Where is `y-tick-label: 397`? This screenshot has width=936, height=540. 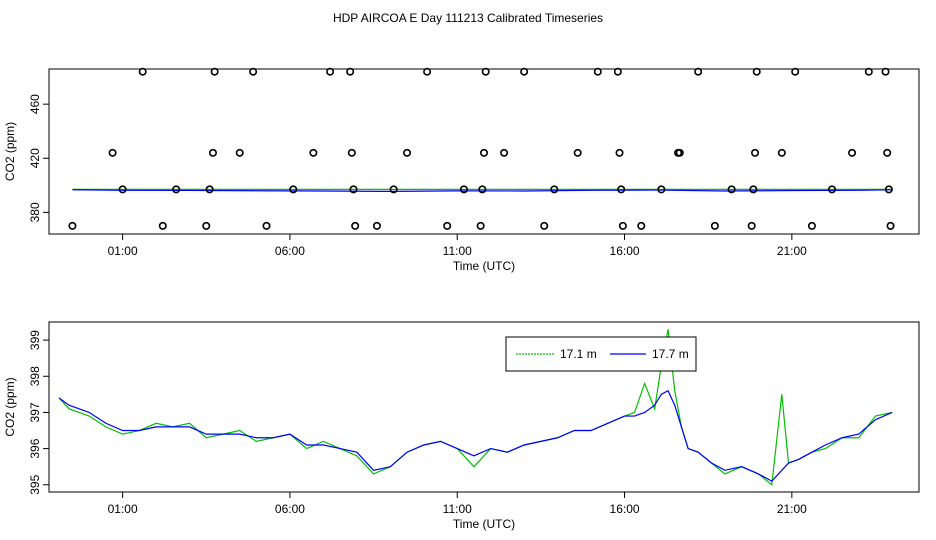 y-tick-label: 397 is located at coordinates (35, 412).